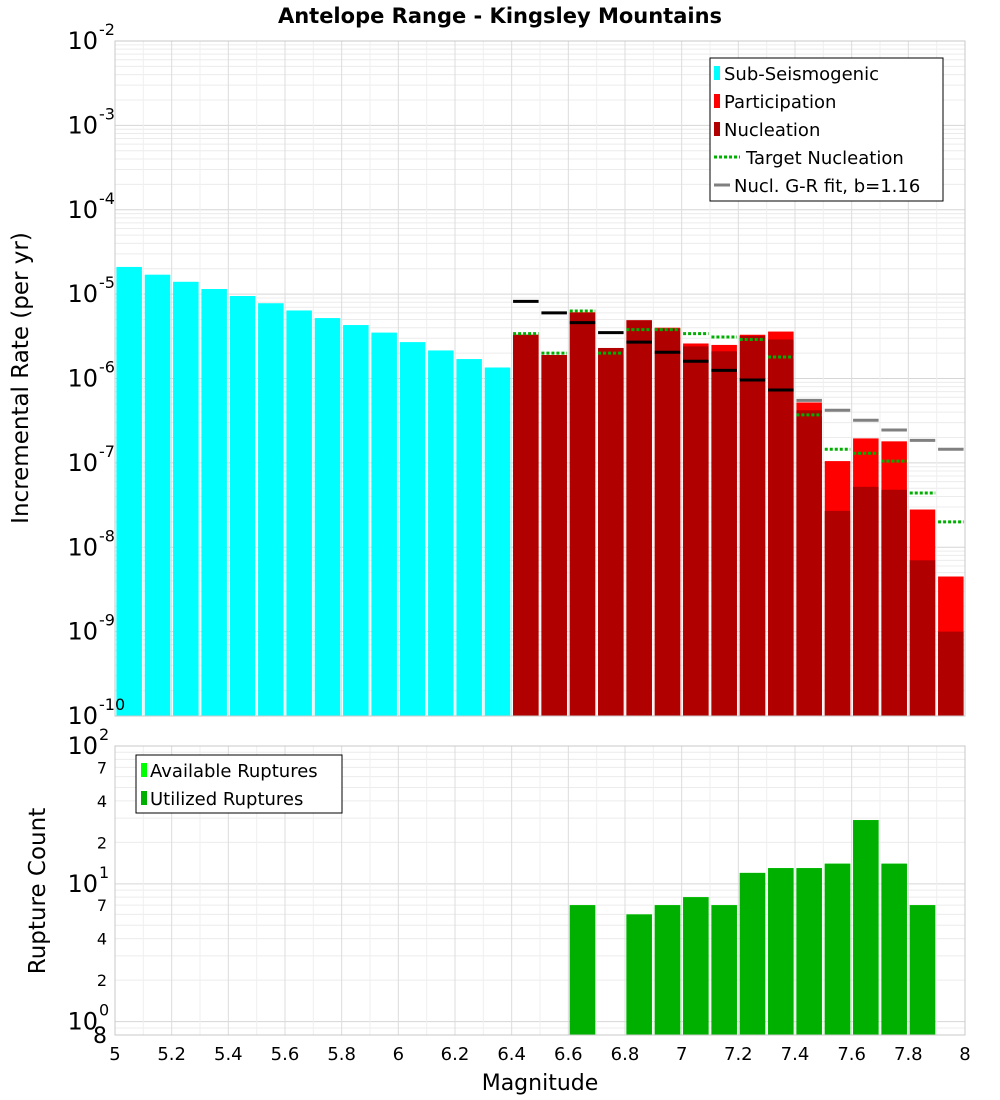  Describe the element at coordinates (540, 1083) in the screenshot. I see `x-axis-label: Magnitude` at that location.